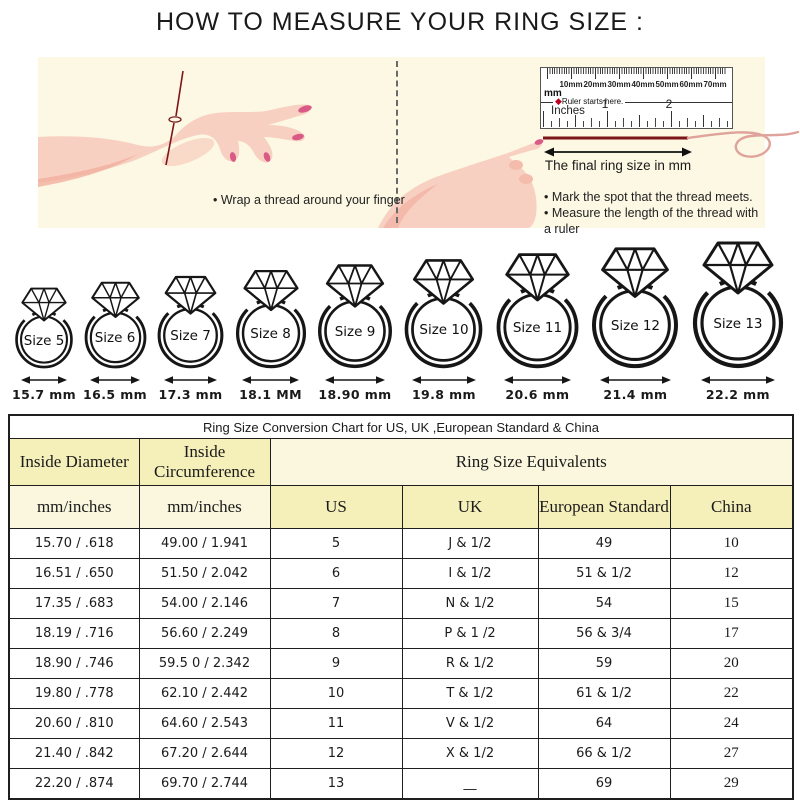 Image resolution: width=800 pixels, height=800 pixels. What do you see at coordinates (336, 507) in the screenshot?
I see `subheader-us: US` at bounding box center [336, 507].